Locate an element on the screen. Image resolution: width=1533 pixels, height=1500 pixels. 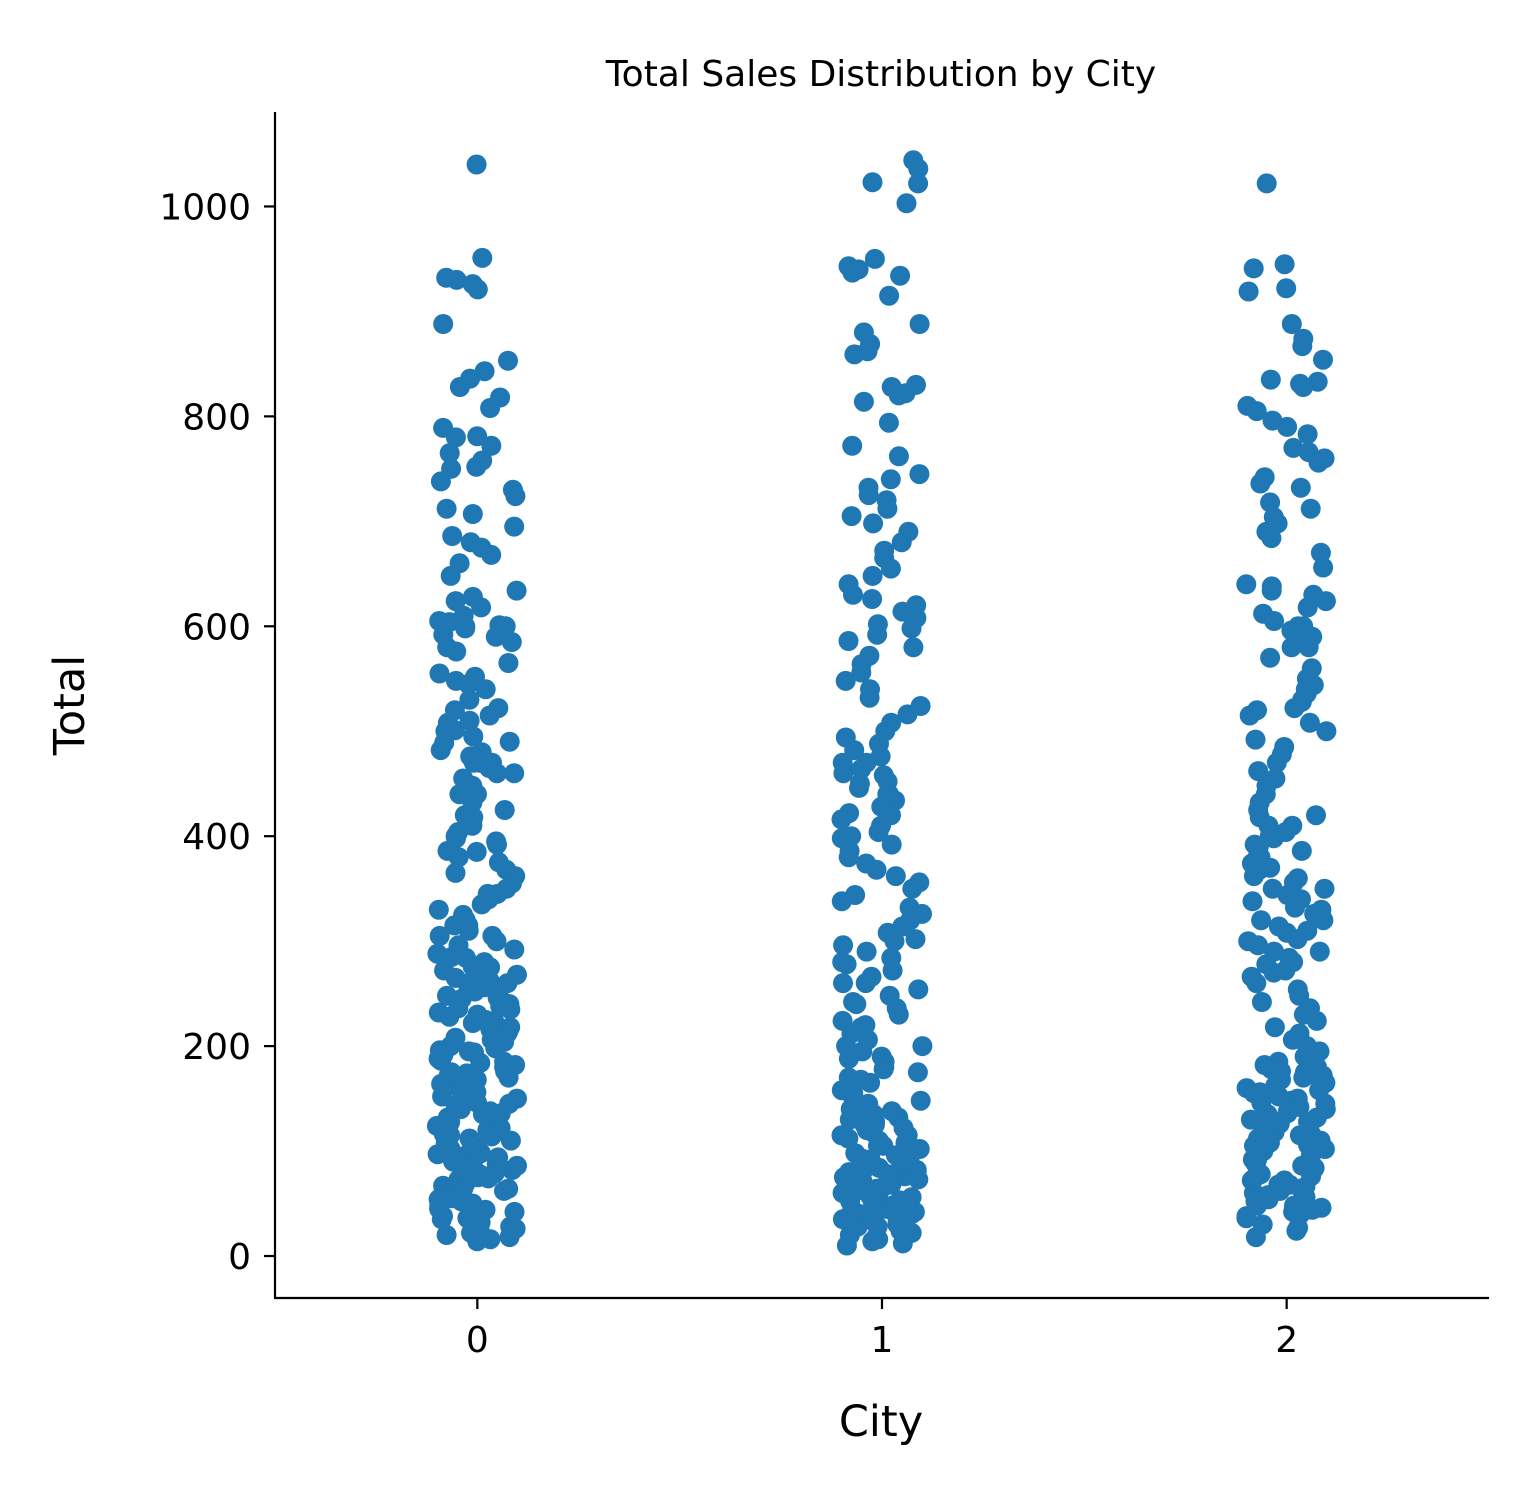
y-tick-label-200: 200 is located at coordinates (216, 1047).